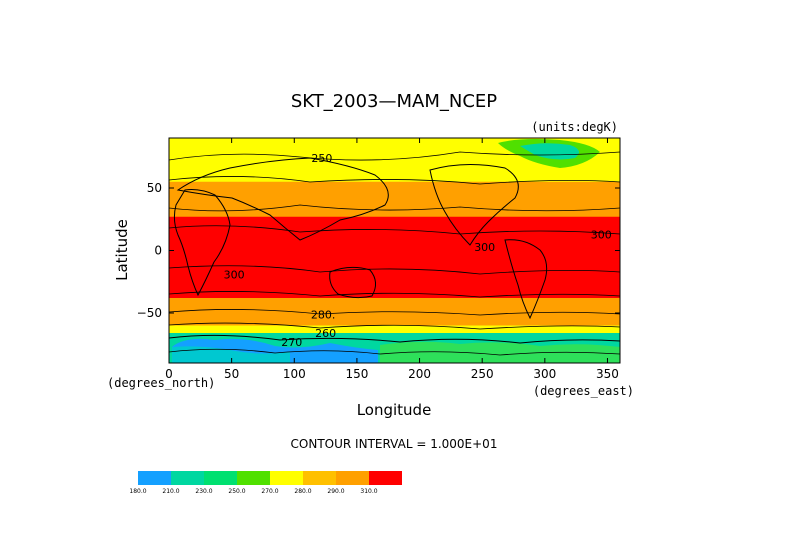 This screenshot has width=789, height=558. Describe the element at coordinates (282, 199) in the screenshot. I see `eurasia-coastline` at that location.